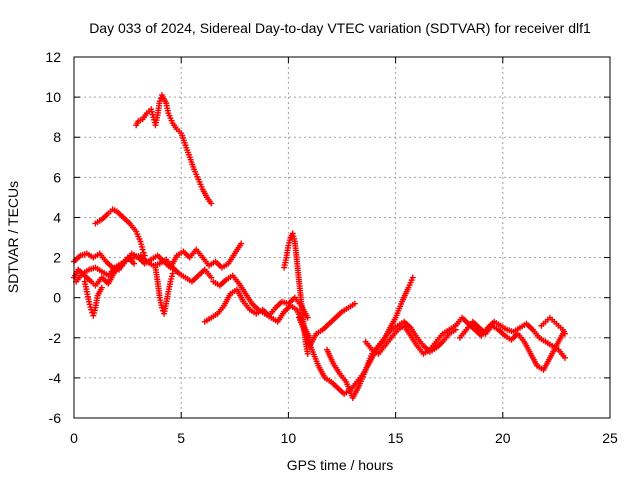 Image resolution: width=640 pixels, height=480 pixels. Describe the element at coordinates (503, 438) in the screenshot. I see `x-tick-label: 20` at that location.